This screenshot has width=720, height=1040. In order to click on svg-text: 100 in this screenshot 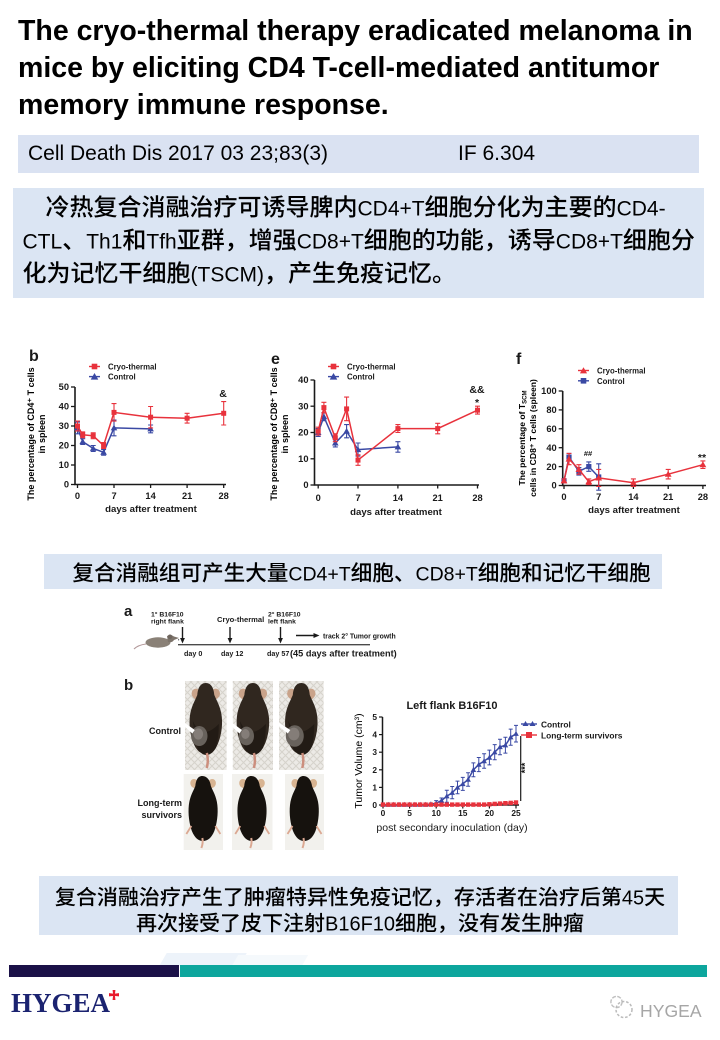, I will do `click(549, 391)`.